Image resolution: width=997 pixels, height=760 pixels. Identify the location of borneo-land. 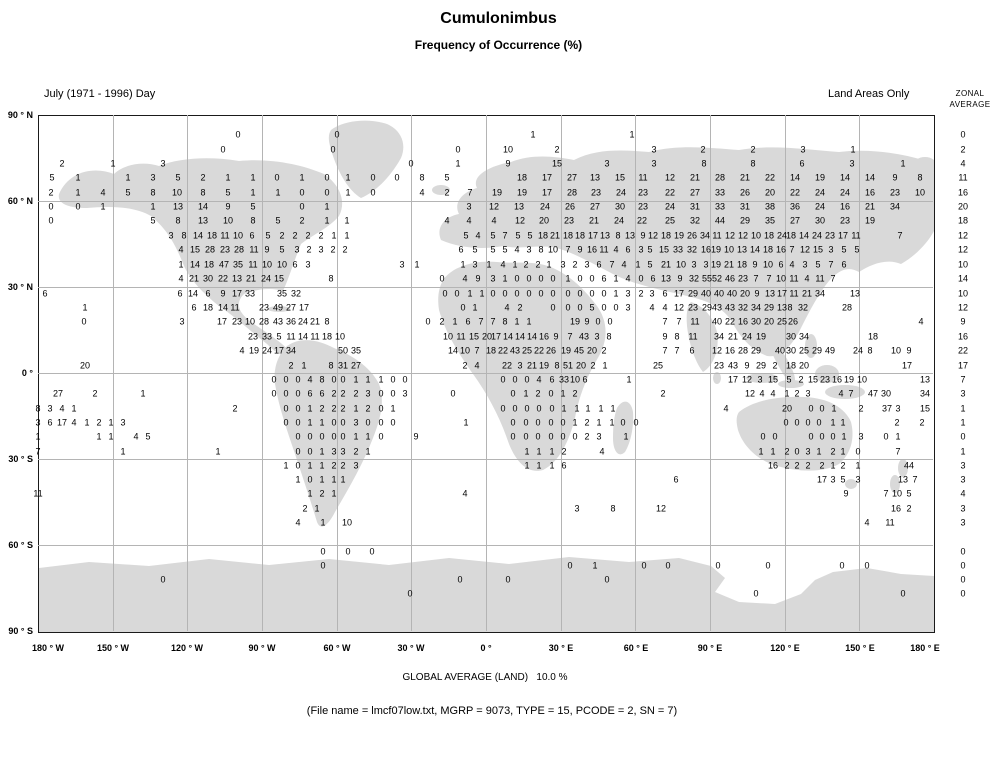
(827, 374).